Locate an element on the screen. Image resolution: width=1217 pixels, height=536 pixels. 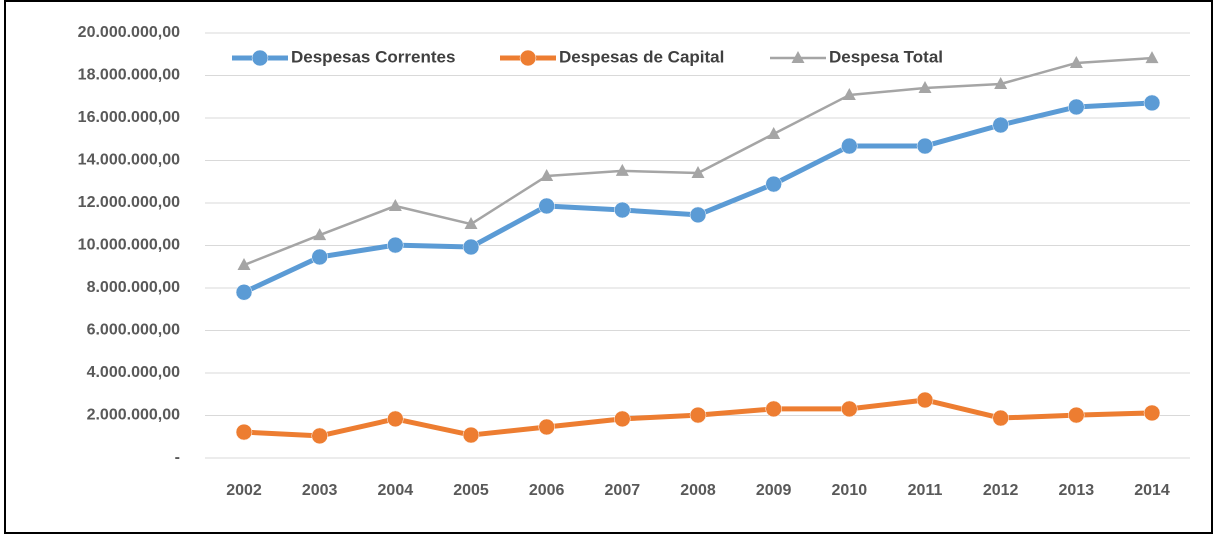
y-tick-label: 8.000.000,00 is located at coordinates (134, 287).